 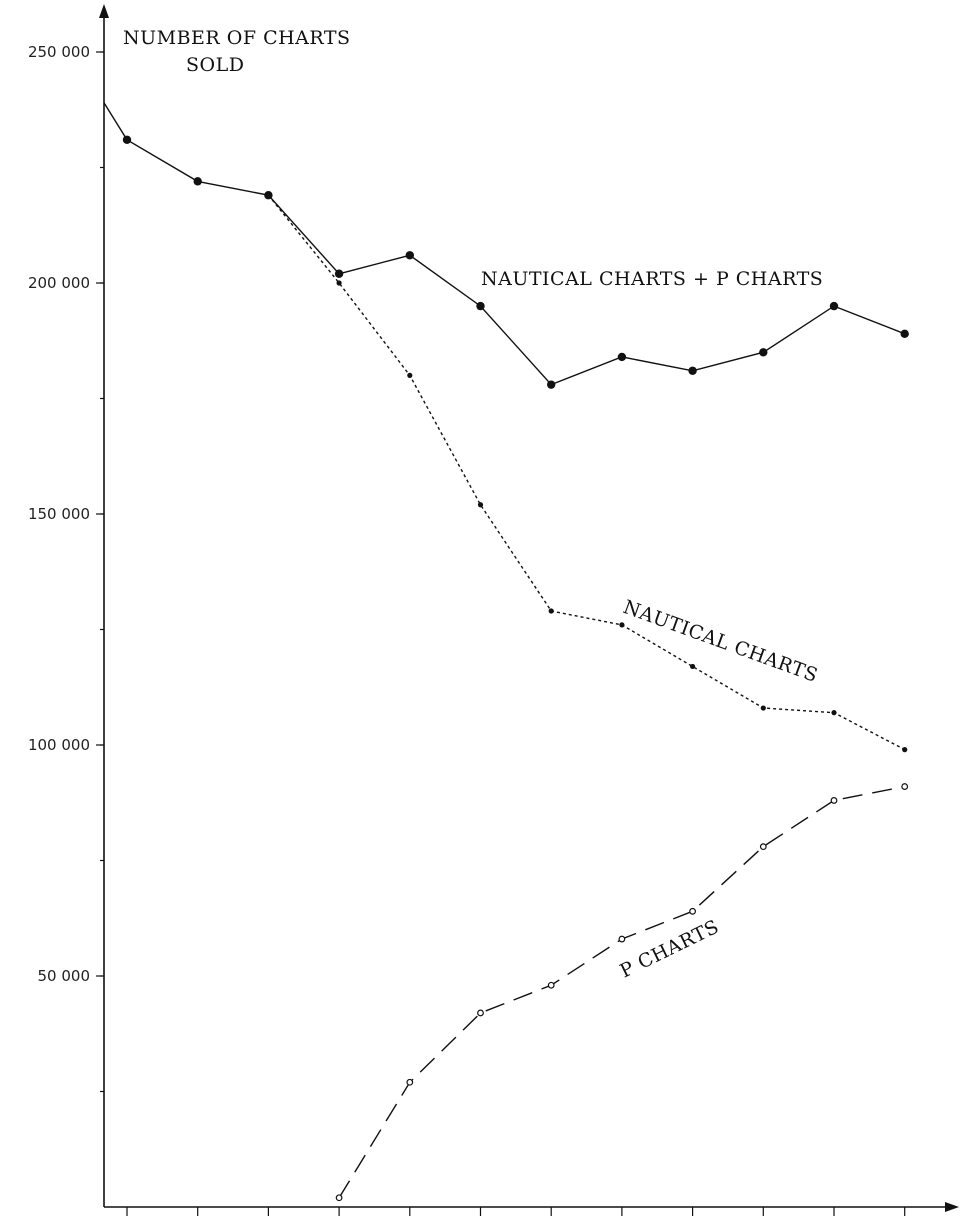 What do you see at coordinates (59, 52) in the screenshot?
I see `y-tick-label: 250 000` at bounding box center [59, 52].